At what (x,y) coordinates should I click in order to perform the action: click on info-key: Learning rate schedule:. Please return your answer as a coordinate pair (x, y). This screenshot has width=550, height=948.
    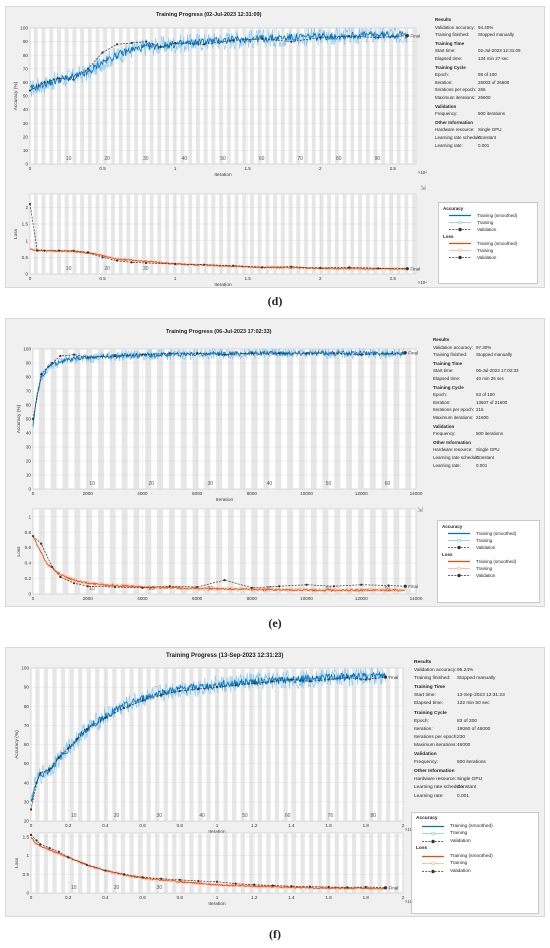
    Looking at the image, I should click on (459, 137).